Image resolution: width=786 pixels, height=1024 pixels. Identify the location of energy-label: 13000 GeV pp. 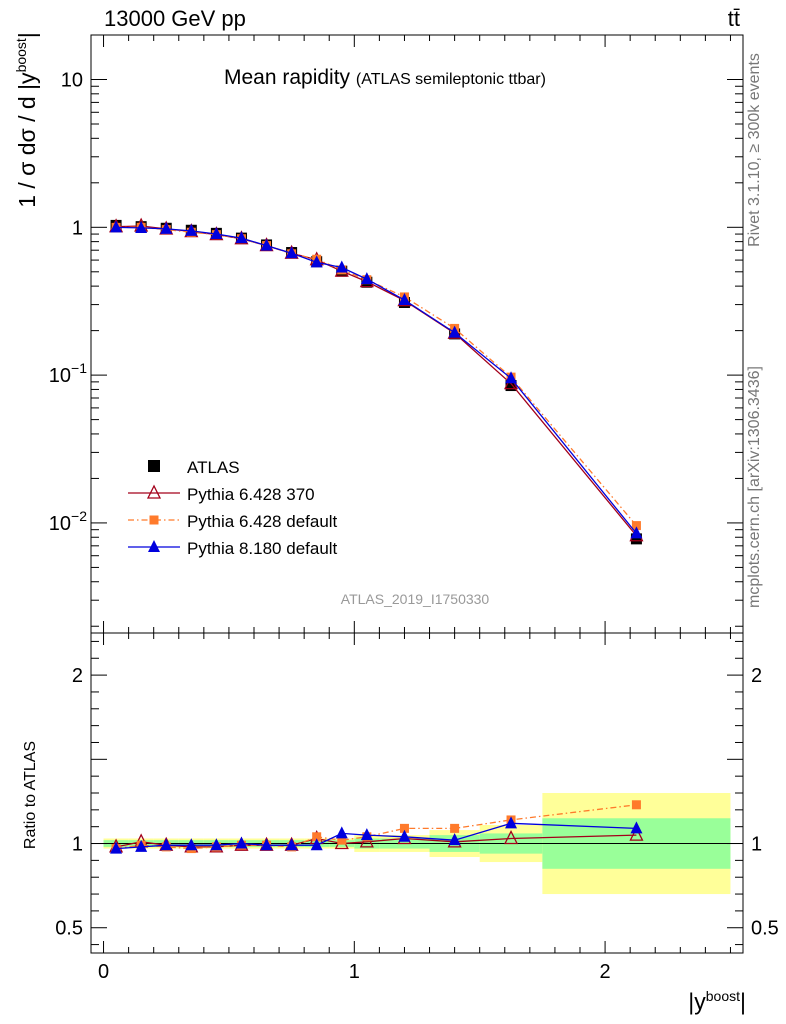
(175, 18).